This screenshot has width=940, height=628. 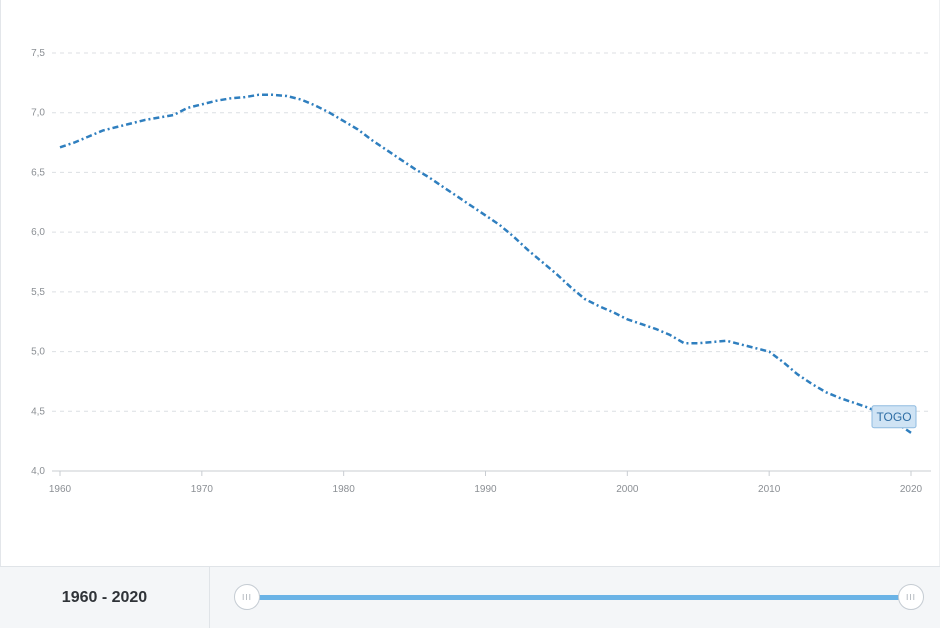 I want to click on slider-selected-range, so click(x=579, y=597).